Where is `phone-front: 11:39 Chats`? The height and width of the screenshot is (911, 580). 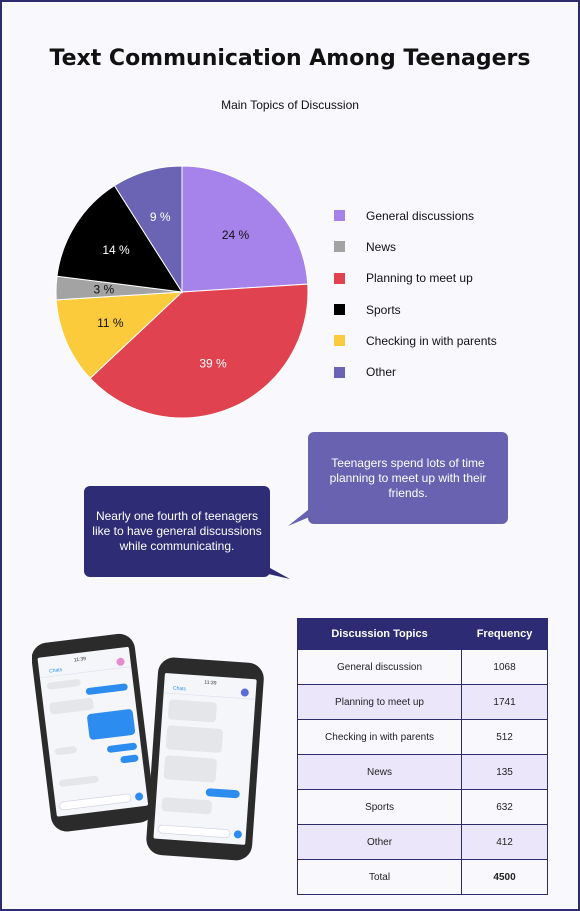
phone-front: 11:39 Chats is located at coordinates (205, 759).